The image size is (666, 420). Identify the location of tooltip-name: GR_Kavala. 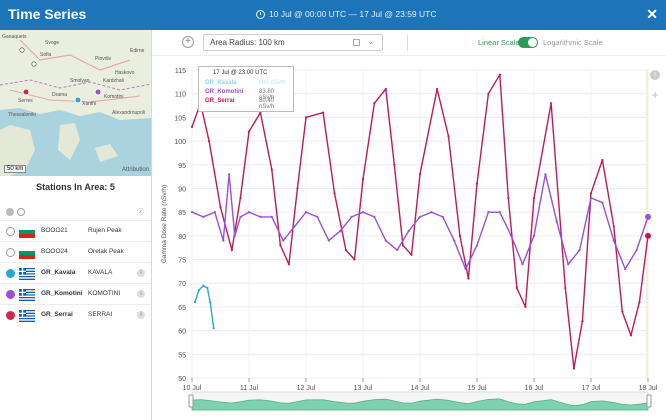
(221, 83).